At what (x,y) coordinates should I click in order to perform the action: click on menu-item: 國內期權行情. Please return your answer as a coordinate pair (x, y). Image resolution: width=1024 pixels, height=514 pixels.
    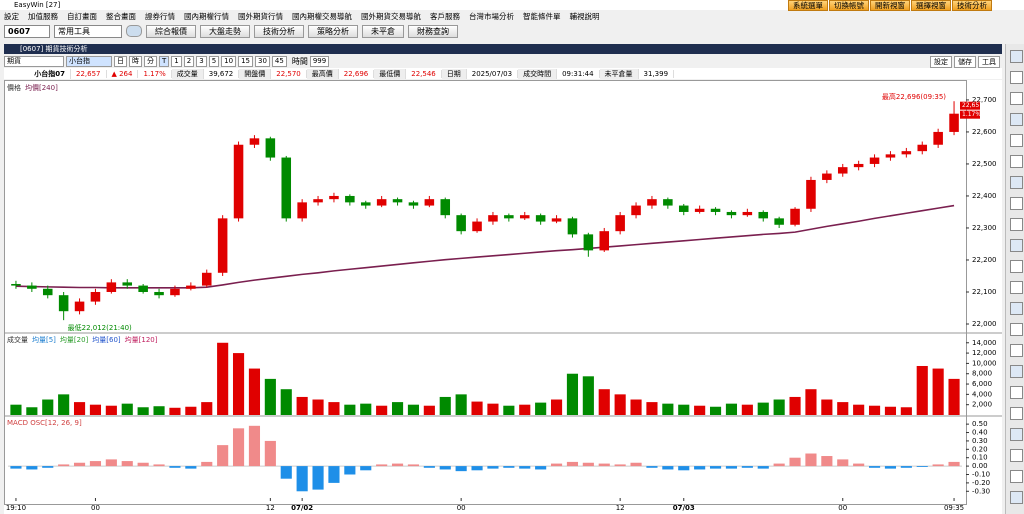
    Looking at the image, I should click on (206, 16).